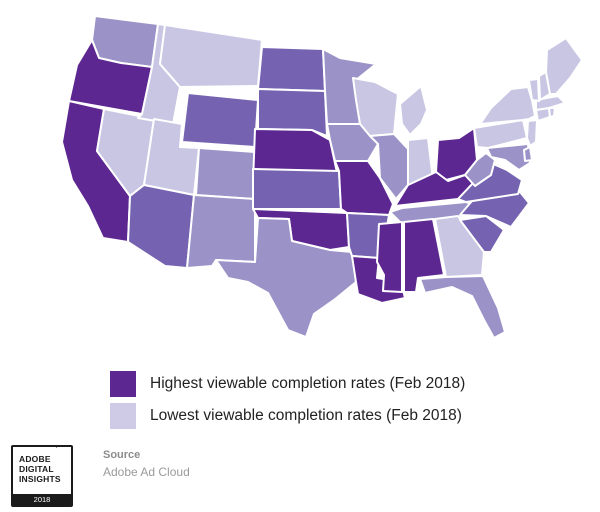 The image size is (600, 512). Describe the element at coordinates (508, 157) in the screenshot. I see `state-md` at that location.